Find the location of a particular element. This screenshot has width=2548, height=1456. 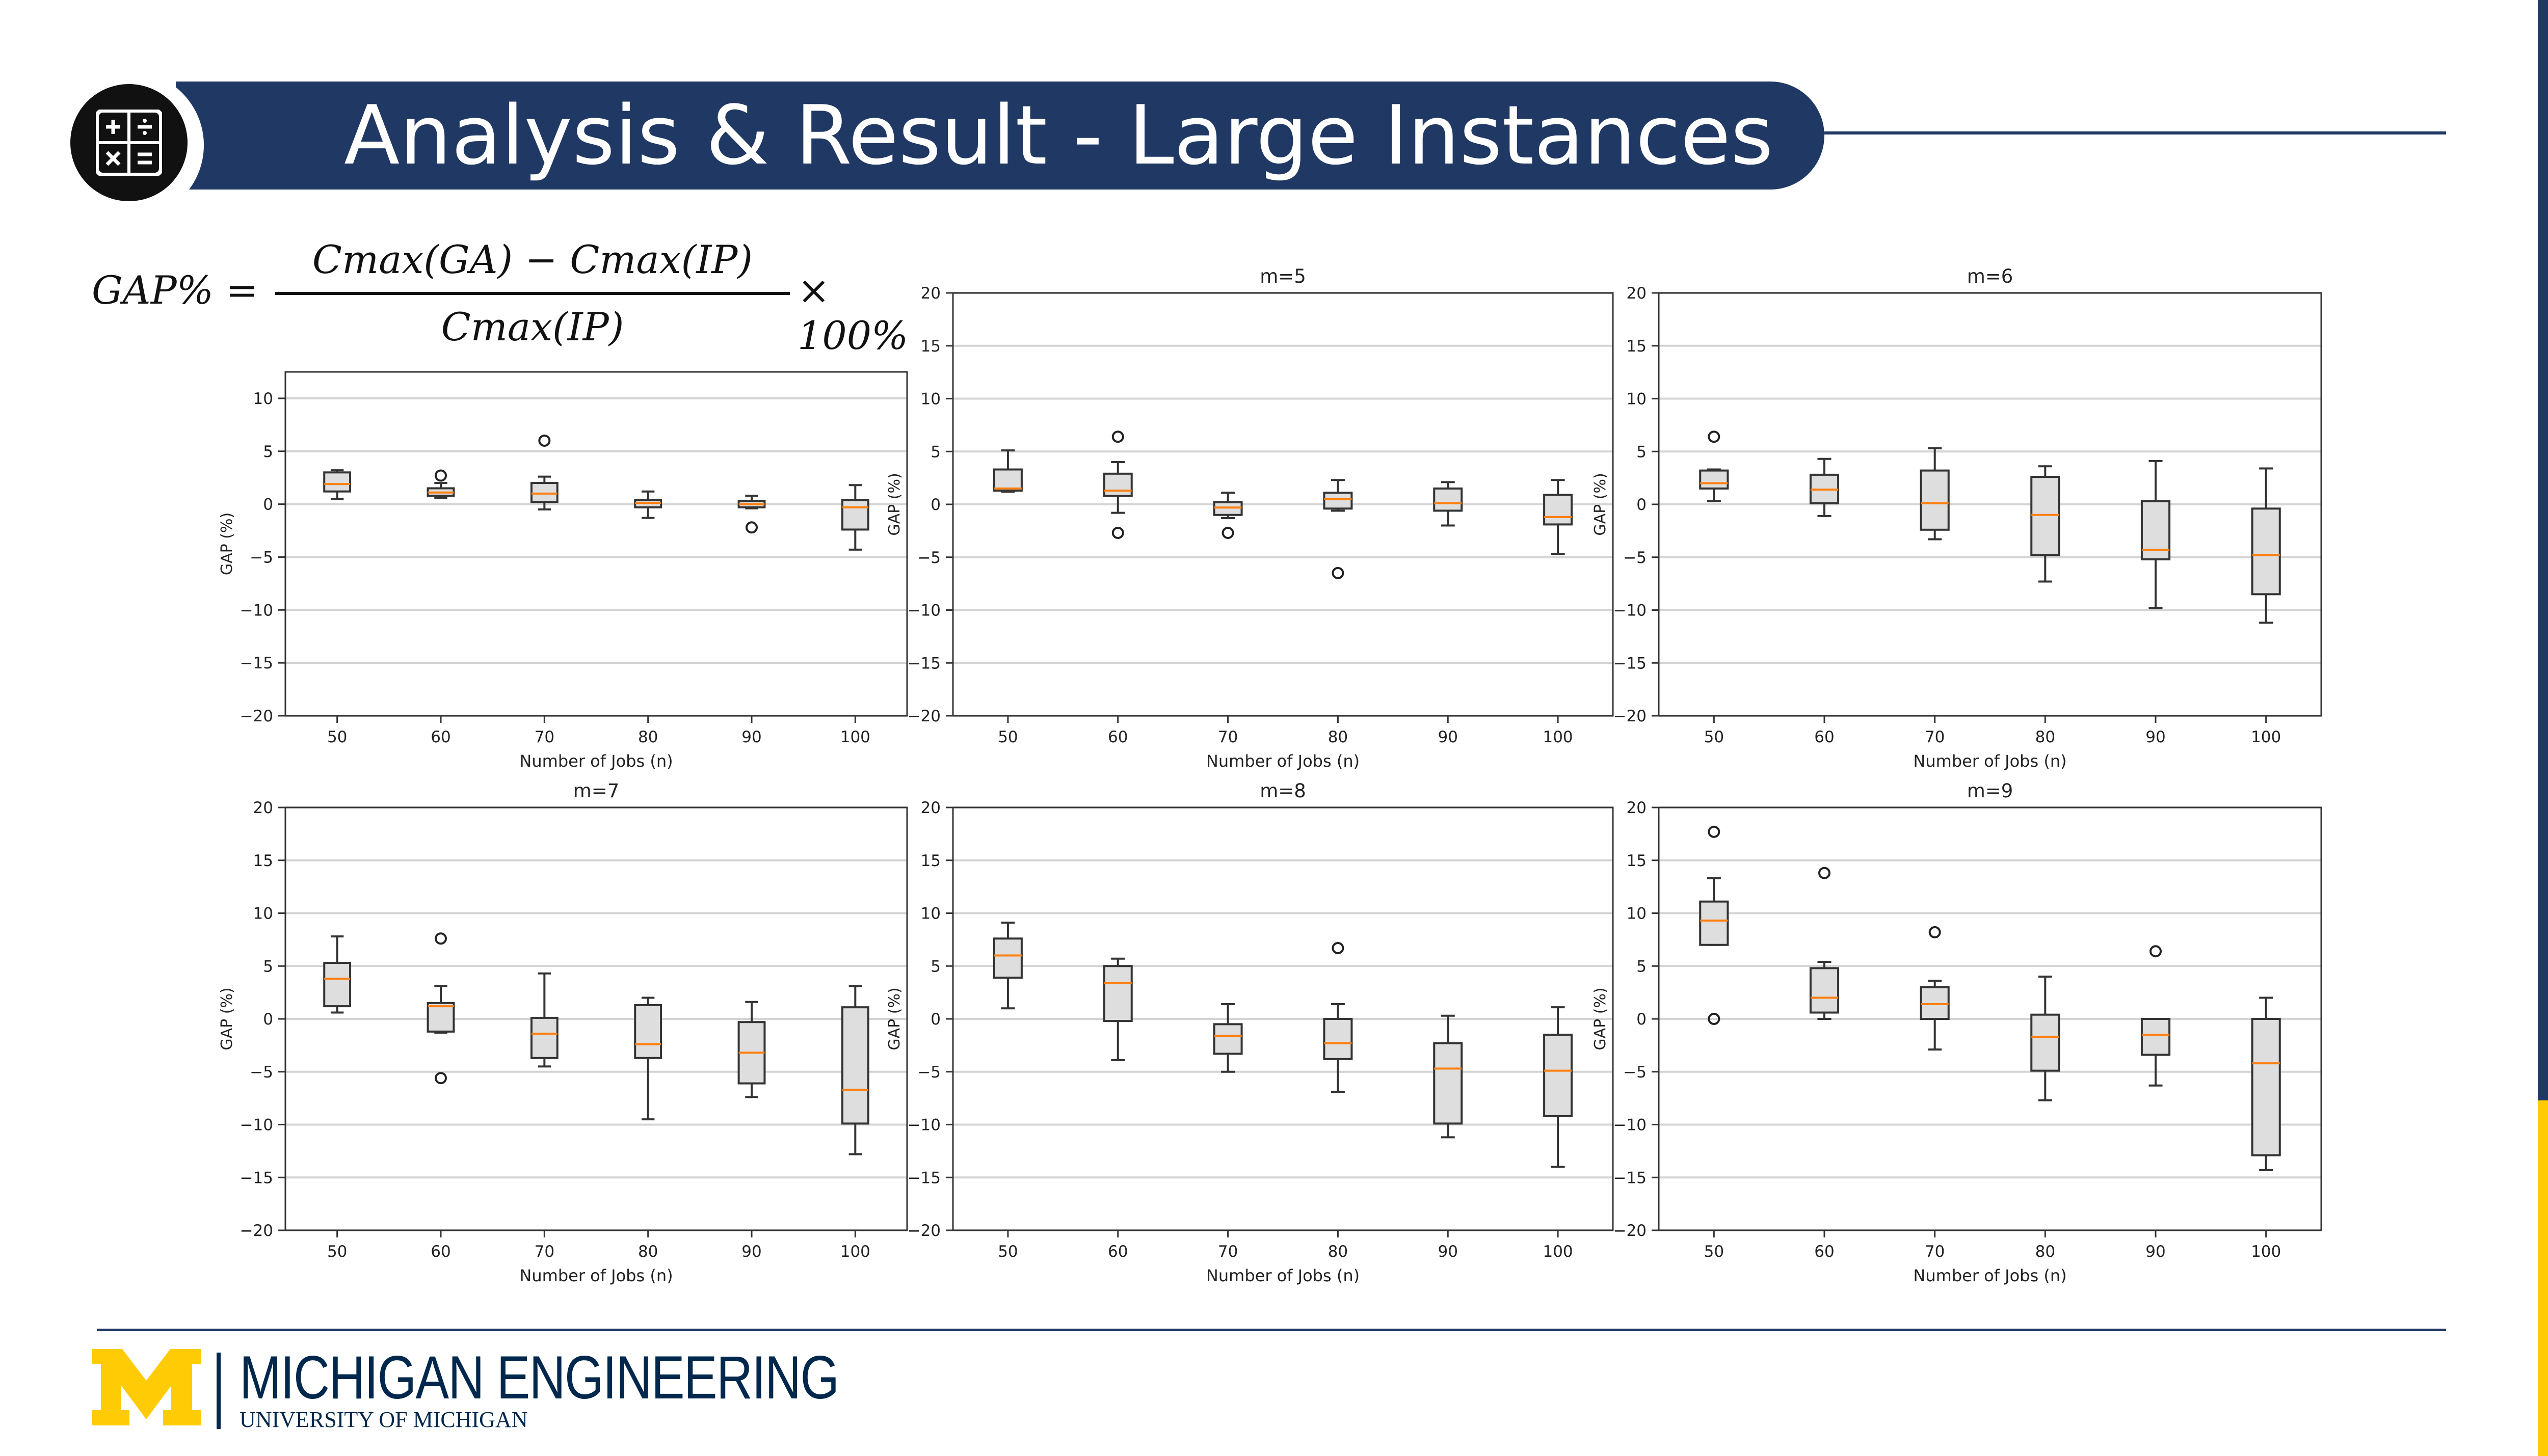

block-m-logo is located at coordinates (147, 1387).